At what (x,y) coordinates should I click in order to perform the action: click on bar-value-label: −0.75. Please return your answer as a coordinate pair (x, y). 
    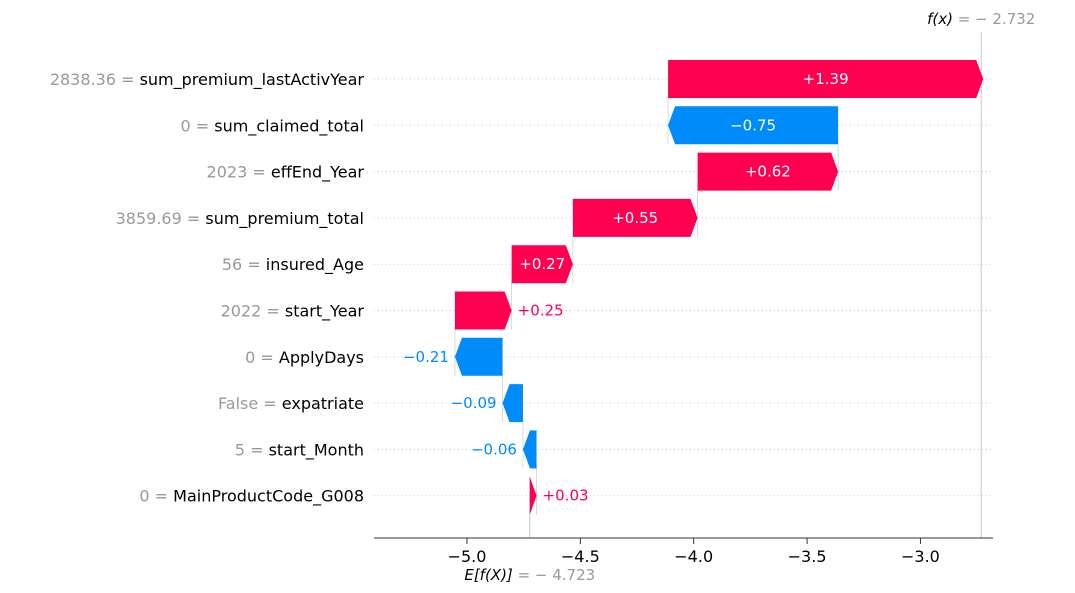
    Looking at the image, I should click on (753, 125).